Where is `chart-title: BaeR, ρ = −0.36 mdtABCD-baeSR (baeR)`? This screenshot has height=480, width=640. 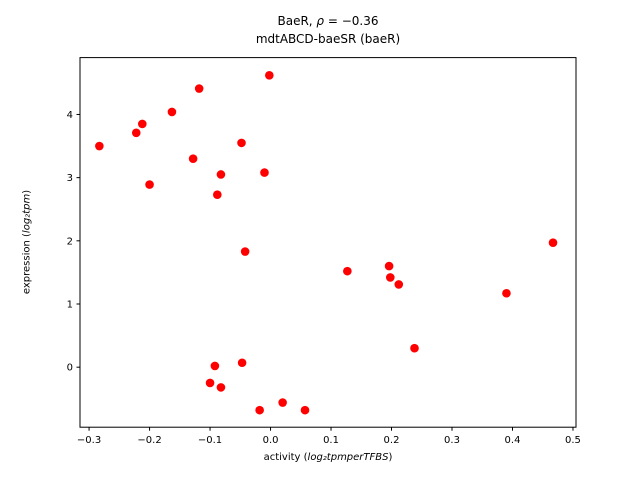 chart-title: BaeR, ρ = −0.36 mdtABCD-baeSR (baeR) is located at coordinates (328, 30).